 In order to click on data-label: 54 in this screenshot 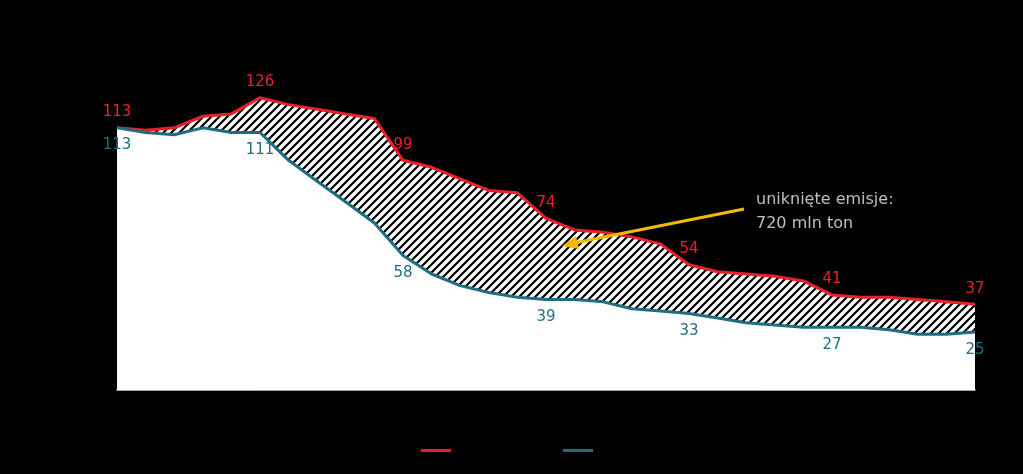, I will do `click(689, 248)`.